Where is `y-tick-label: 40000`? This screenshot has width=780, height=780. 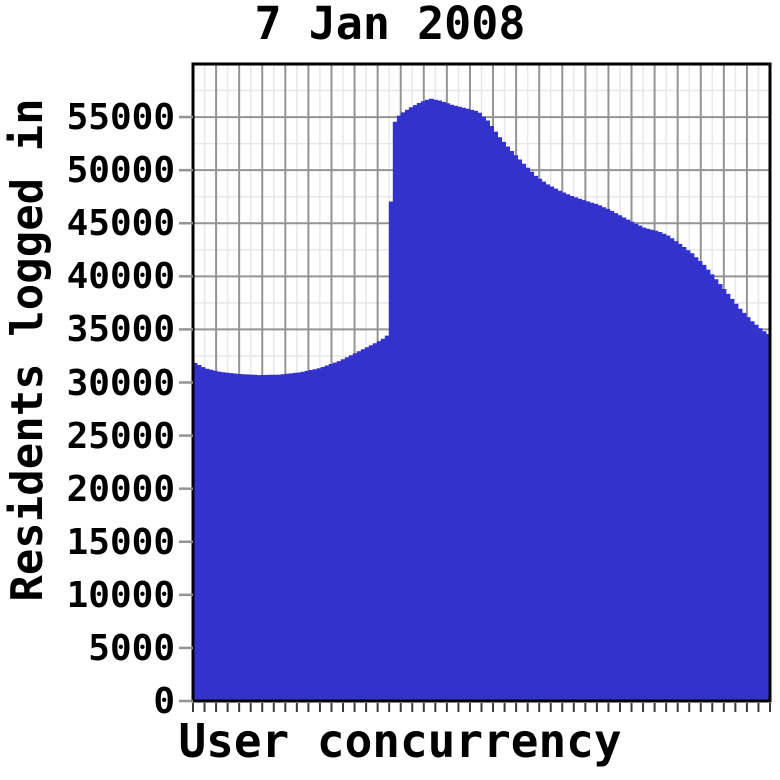
y-tick-label: 40000 is located at coordinates (120, 277).